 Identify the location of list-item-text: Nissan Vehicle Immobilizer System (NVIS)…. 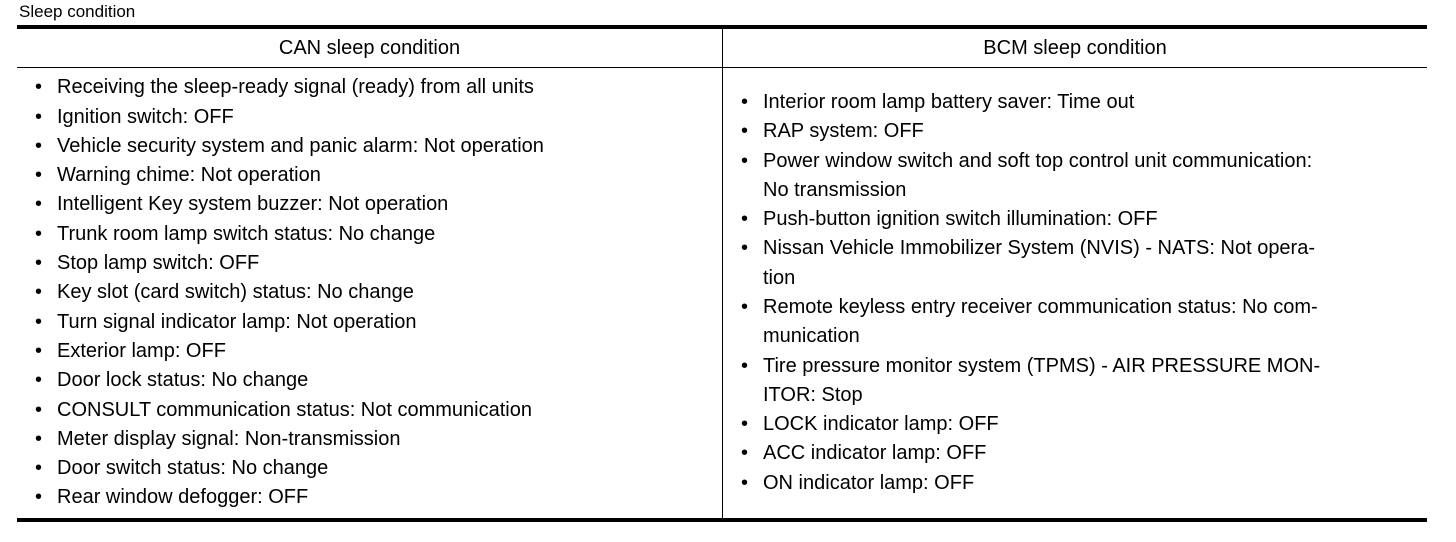
(1039, 248).